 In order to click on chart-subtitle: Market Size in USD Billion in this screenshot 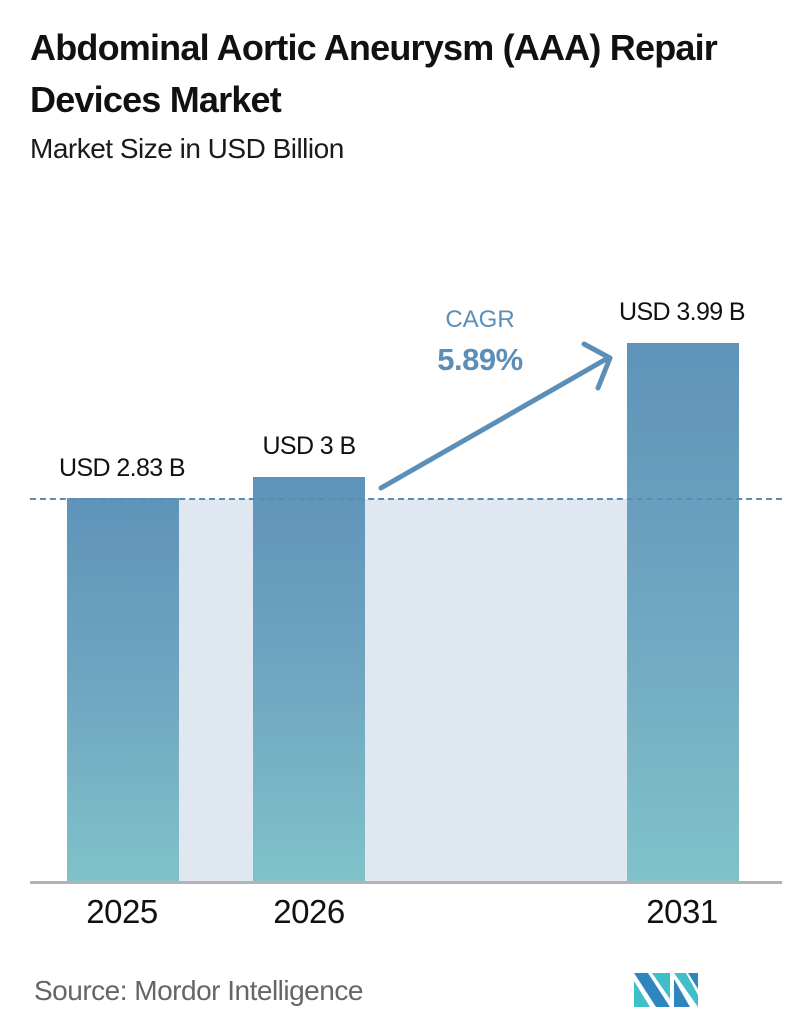, I will do `click(187, 148)`.